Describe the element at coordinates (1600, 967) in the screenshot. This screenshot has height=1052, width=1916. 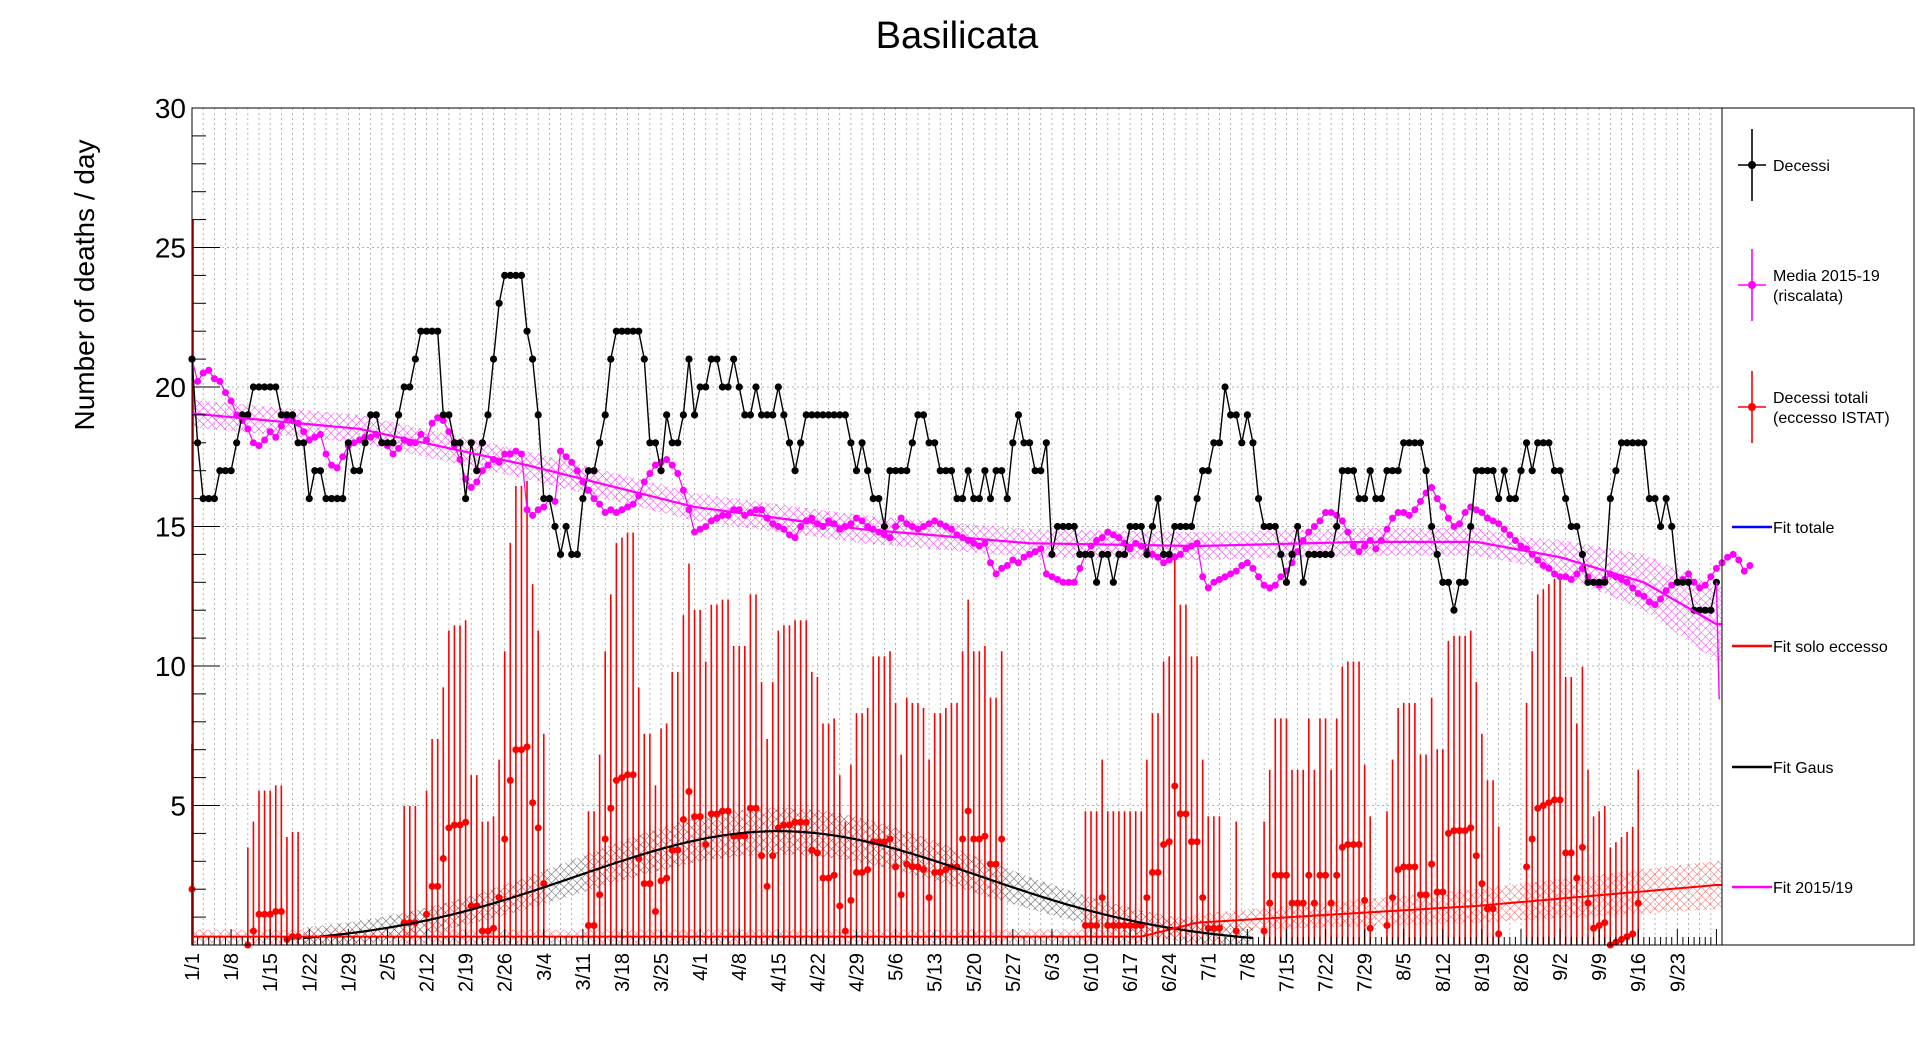
I see `x-tick-label: 9/9` at that location.